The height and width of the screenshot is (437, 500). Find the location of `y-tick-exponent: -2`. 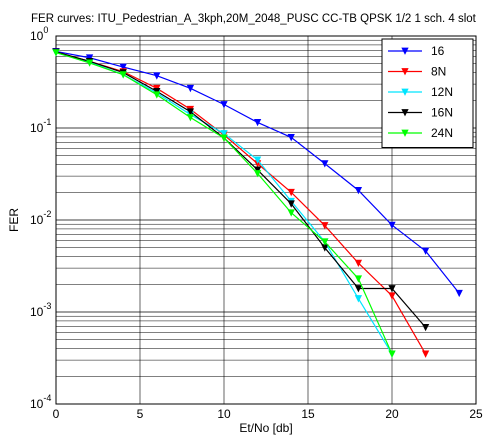

y-tick-exponent: -2 is located at coordinates (47, 214).